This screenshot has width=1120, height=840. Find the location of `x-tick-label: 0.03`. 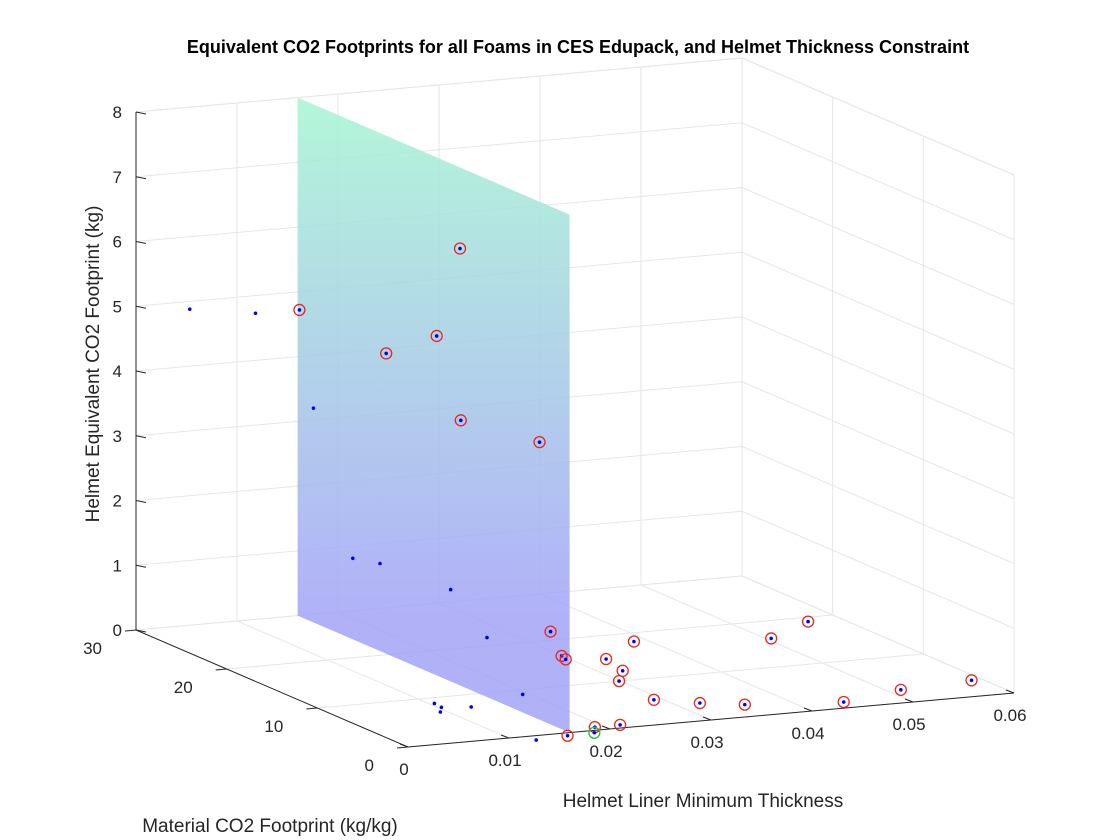

x-tick-label: 0.03 is located at coordinates (706, 742).